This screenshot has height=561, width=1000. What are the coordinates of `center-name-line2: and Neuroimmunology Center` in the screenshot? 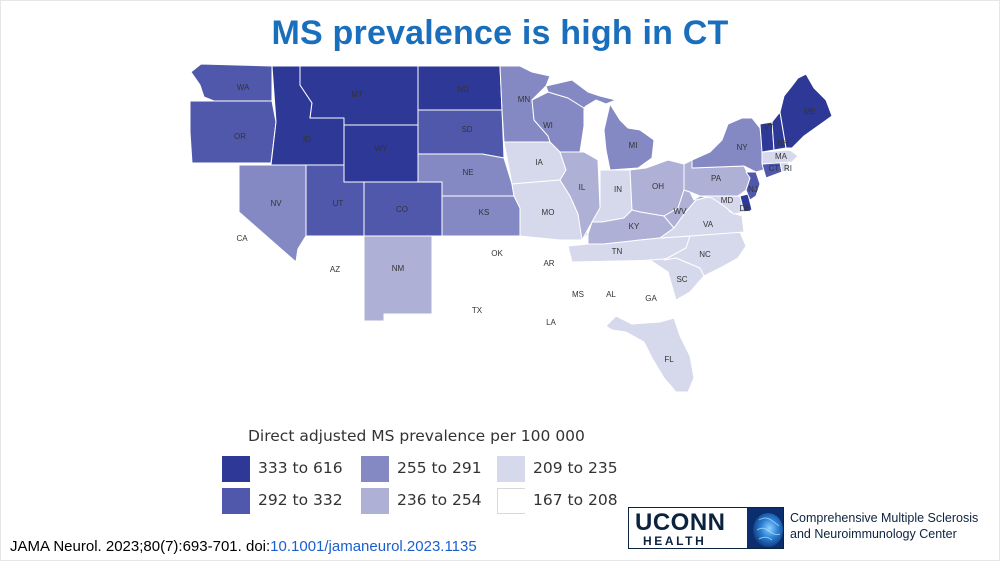 It's located at (873, 534).